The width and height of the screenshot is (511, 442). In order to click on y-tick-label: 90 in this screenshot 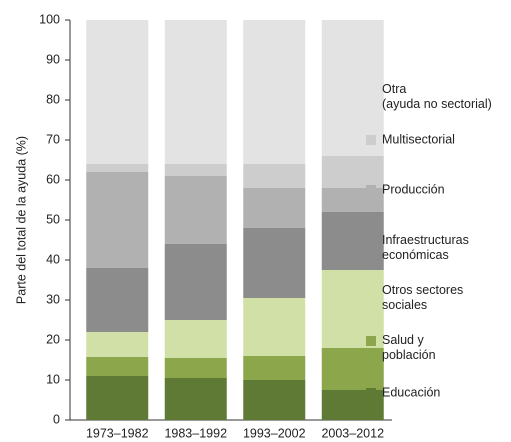, I will do `click(53, 59)`.